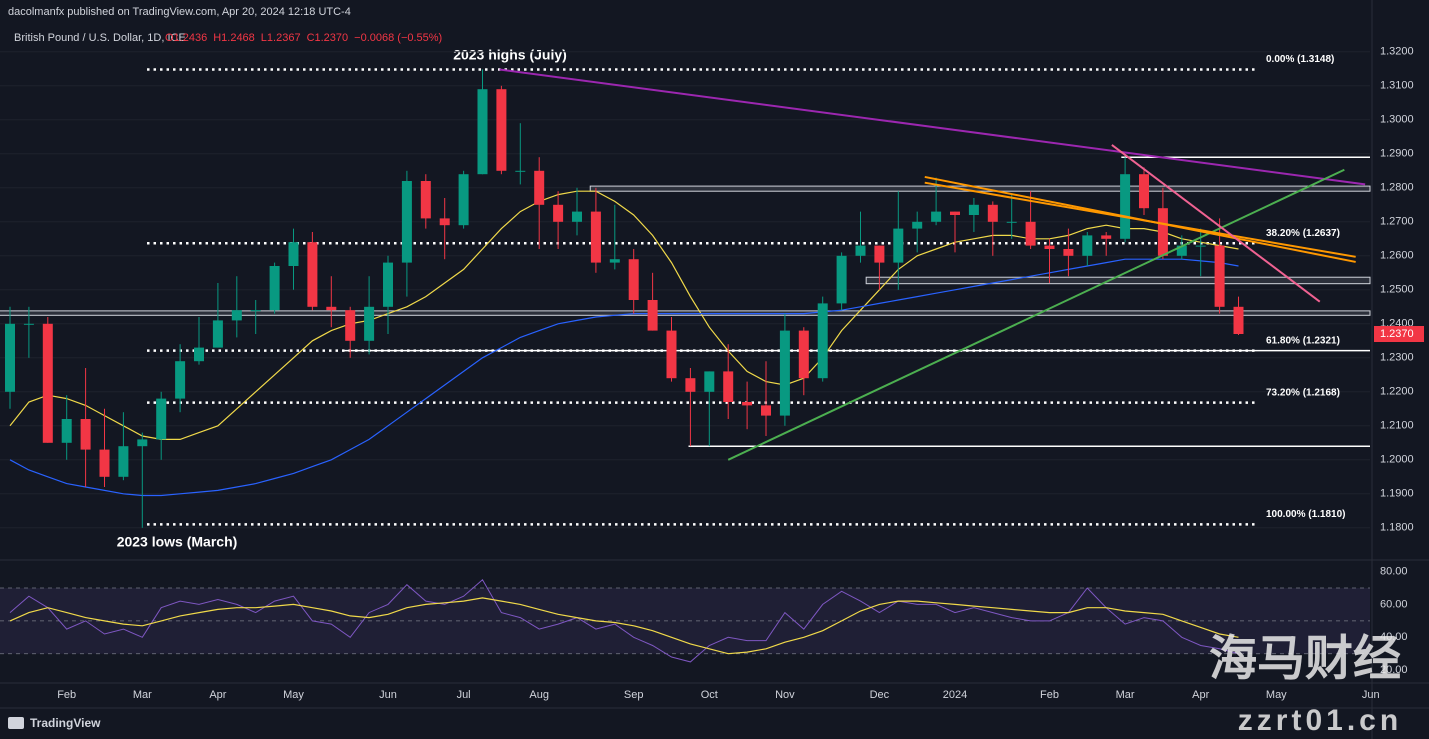  What do you see at coordinates (539, 695) in the screenshot?
I see `x-tick-label: Aug` at bounding box center [539, 695].